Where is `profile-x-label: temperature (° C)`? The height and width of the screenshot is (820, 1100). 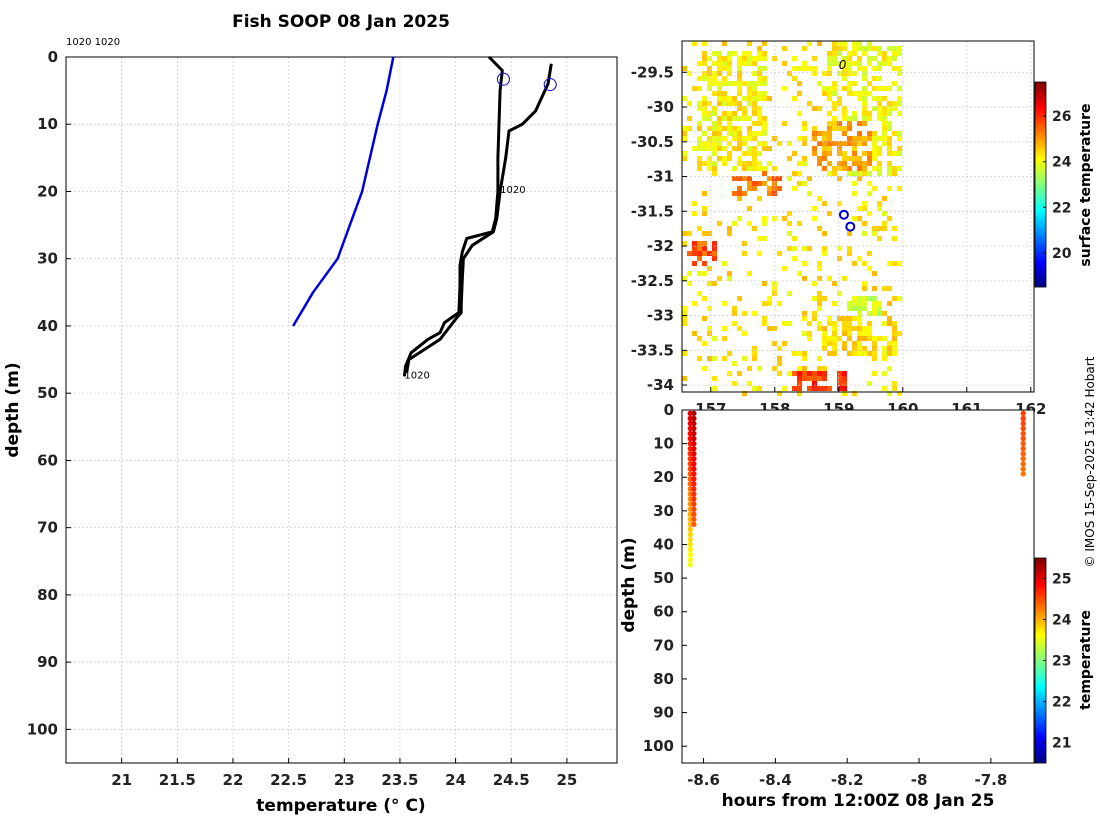
profile-x-label: temperature (° C) is located at coordinates (340, 806).